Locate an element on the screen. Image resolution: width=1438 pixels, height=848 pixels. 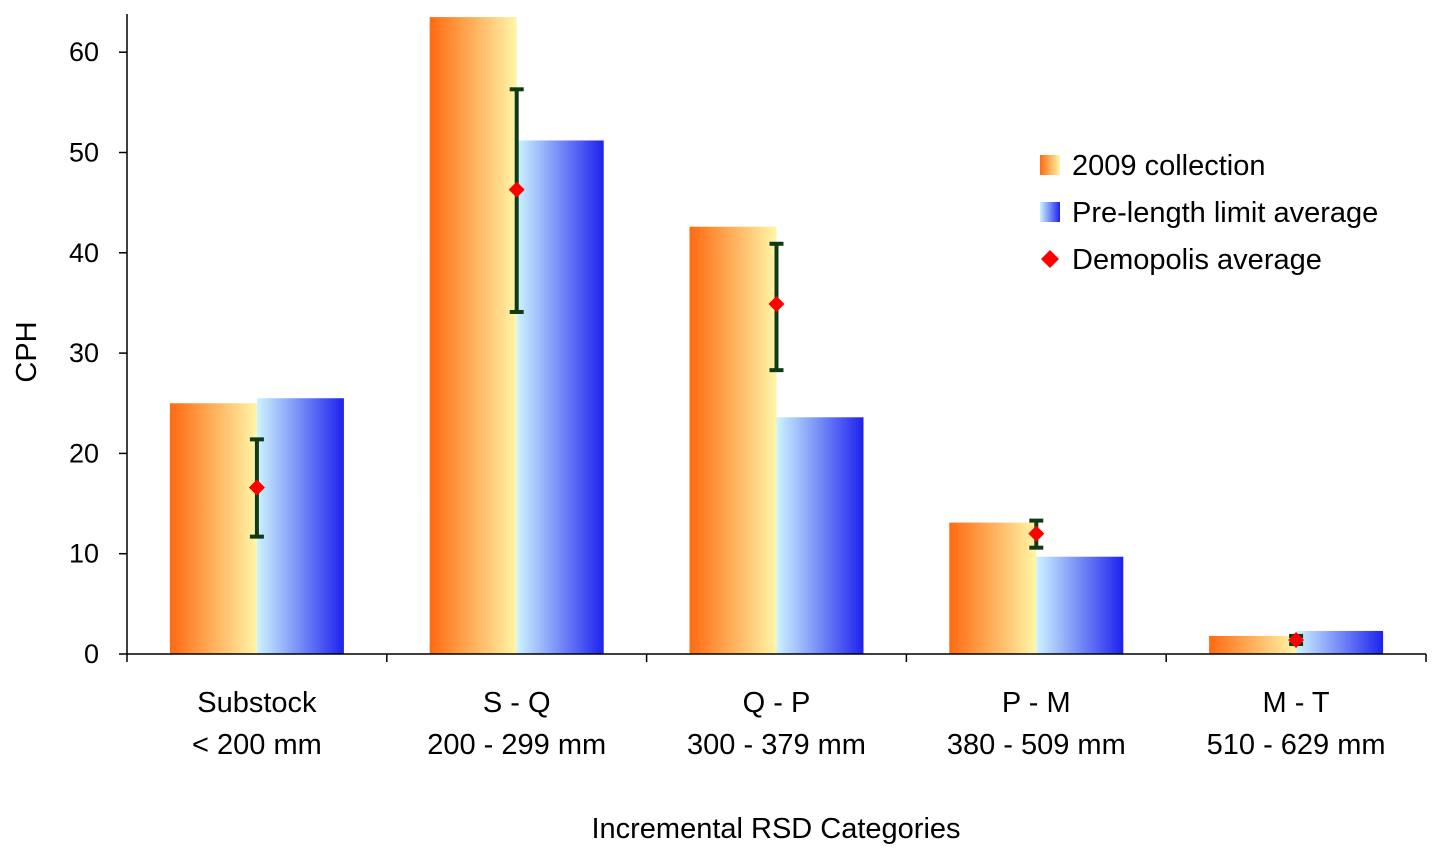
x-category-label-1-line2: < 200 mm is located at coordinates (257, 745).